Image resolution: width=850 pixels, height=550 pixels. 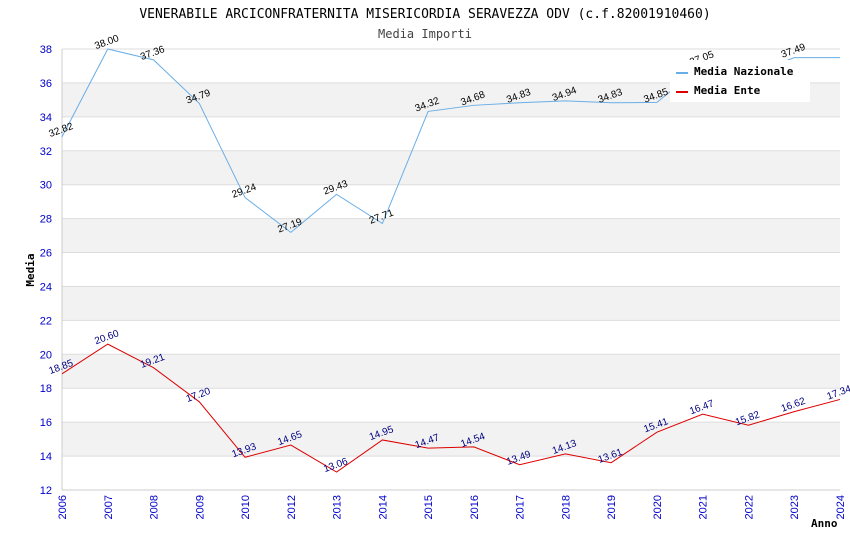 I want to click on y-tick-label: 16, so click(x=46, y=423).